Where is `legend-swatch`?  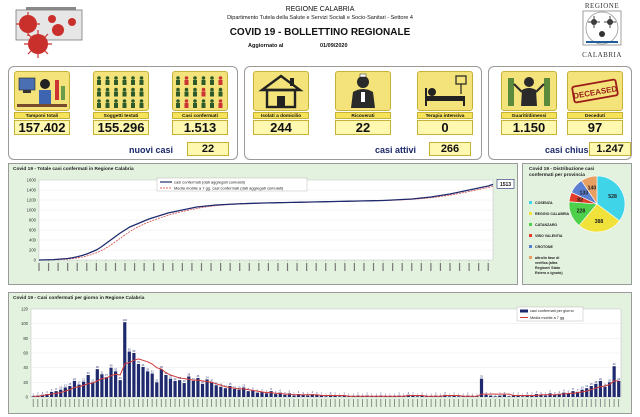 legend-swatch is located at coordinates (530, 213).